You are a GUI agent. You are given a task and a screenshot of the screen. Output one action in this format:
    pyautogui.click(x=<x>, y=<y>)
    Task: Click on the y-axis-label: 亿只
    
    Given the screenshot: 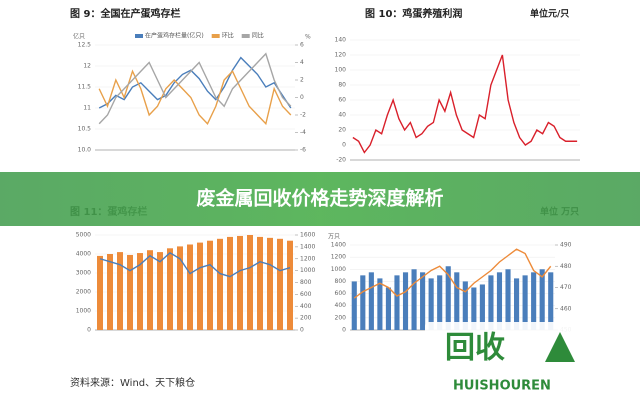 What is the action you would take?
    pyautogui.click(x=79, y=37)
    